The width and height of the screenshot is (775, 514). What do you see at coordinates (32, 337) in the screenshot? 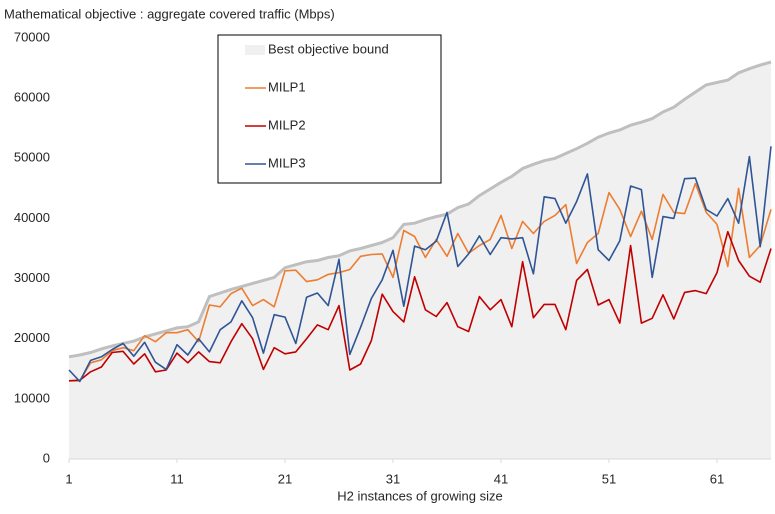
I see `y-tick-label: 20000` at bounding box center [32, 337].